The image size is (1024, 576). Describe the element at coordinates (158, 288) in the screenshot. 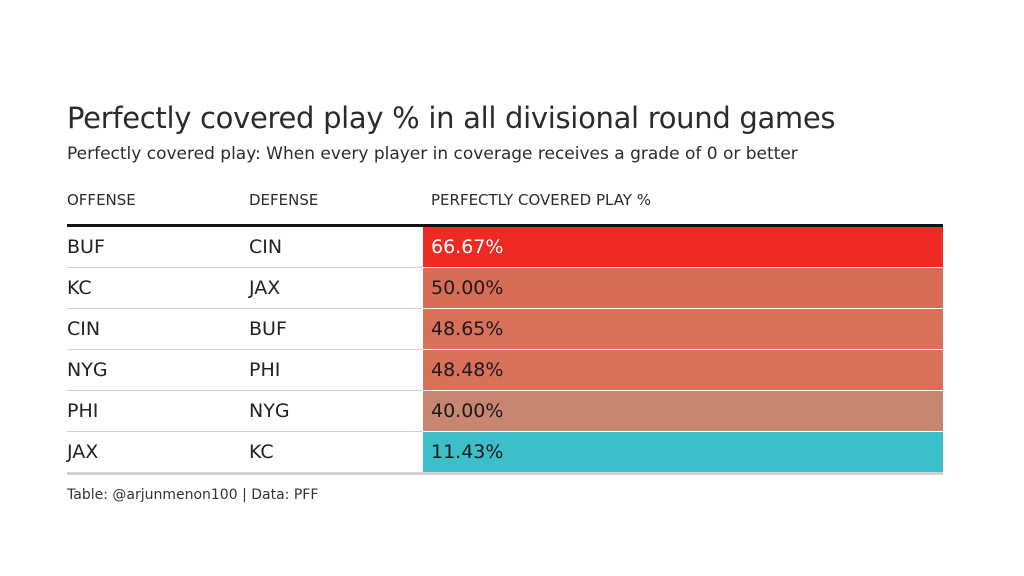

I see `cell-offense: KC` at that location.